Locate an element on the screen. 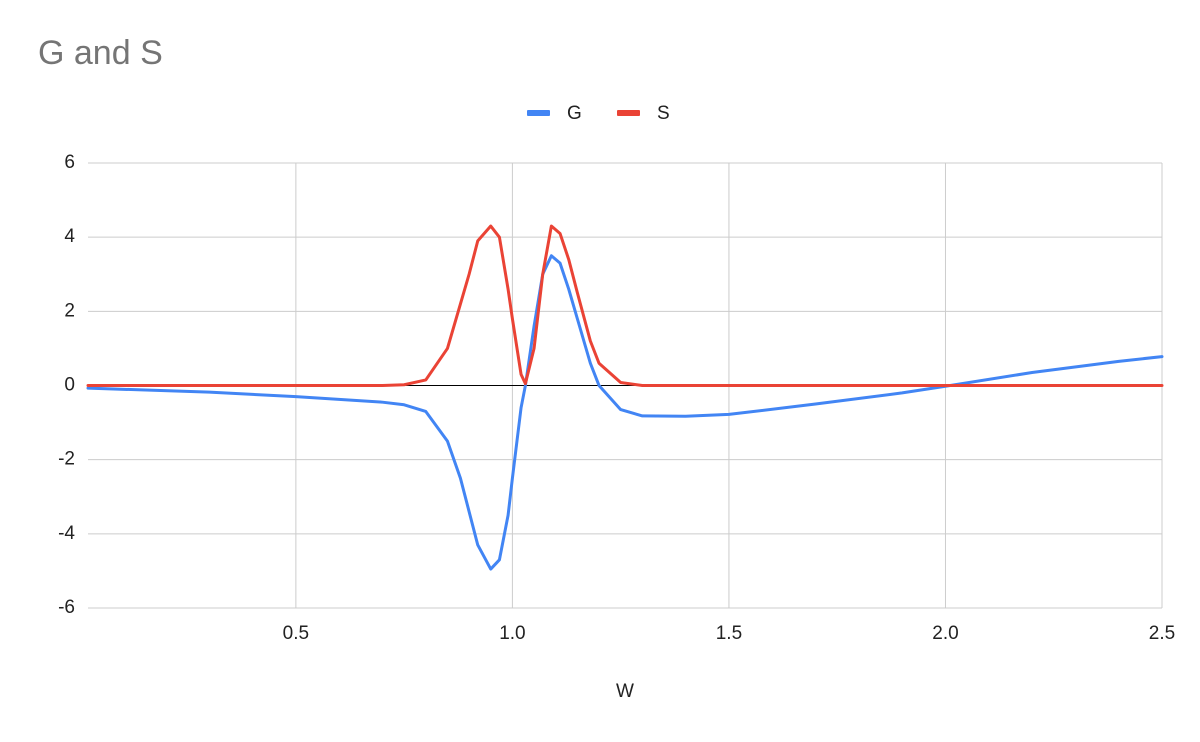 This screenshot has height=742, width=1200. x-tick-label: 0.5 is located at coordinates (296, 633).